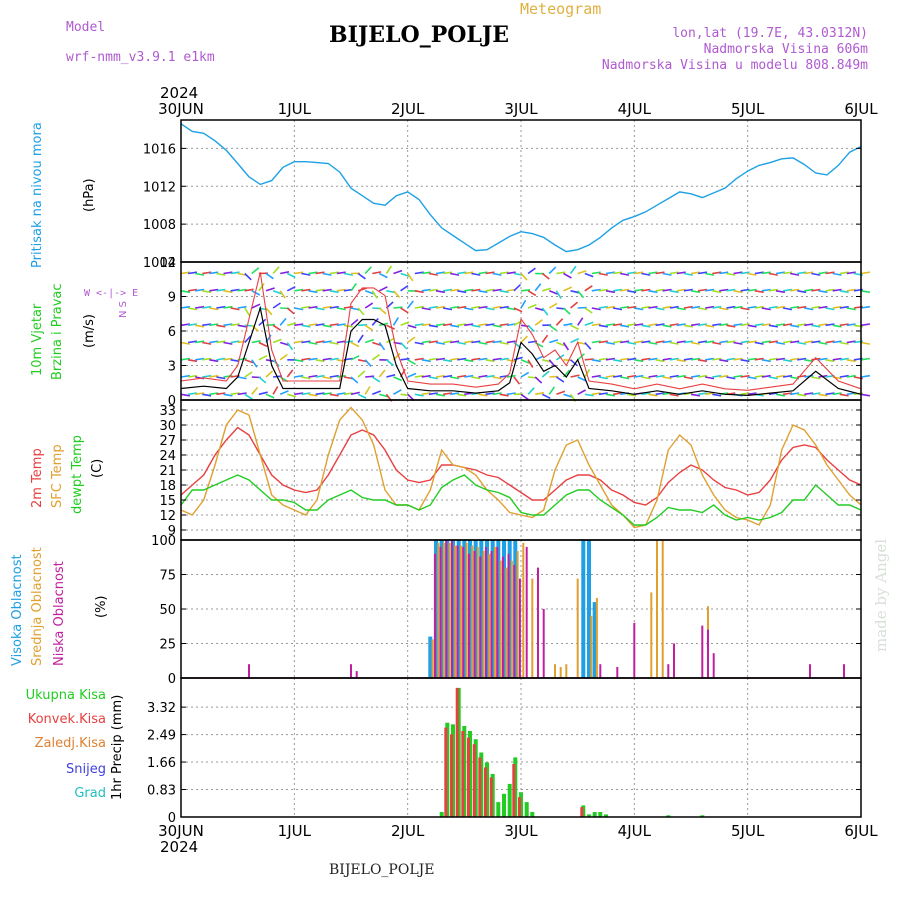 The image size is (900, 900). What do you see at coordinates (521, 467) in the screenshot?
I see `temperature-sfc-line` at bounding box center [521, 467].